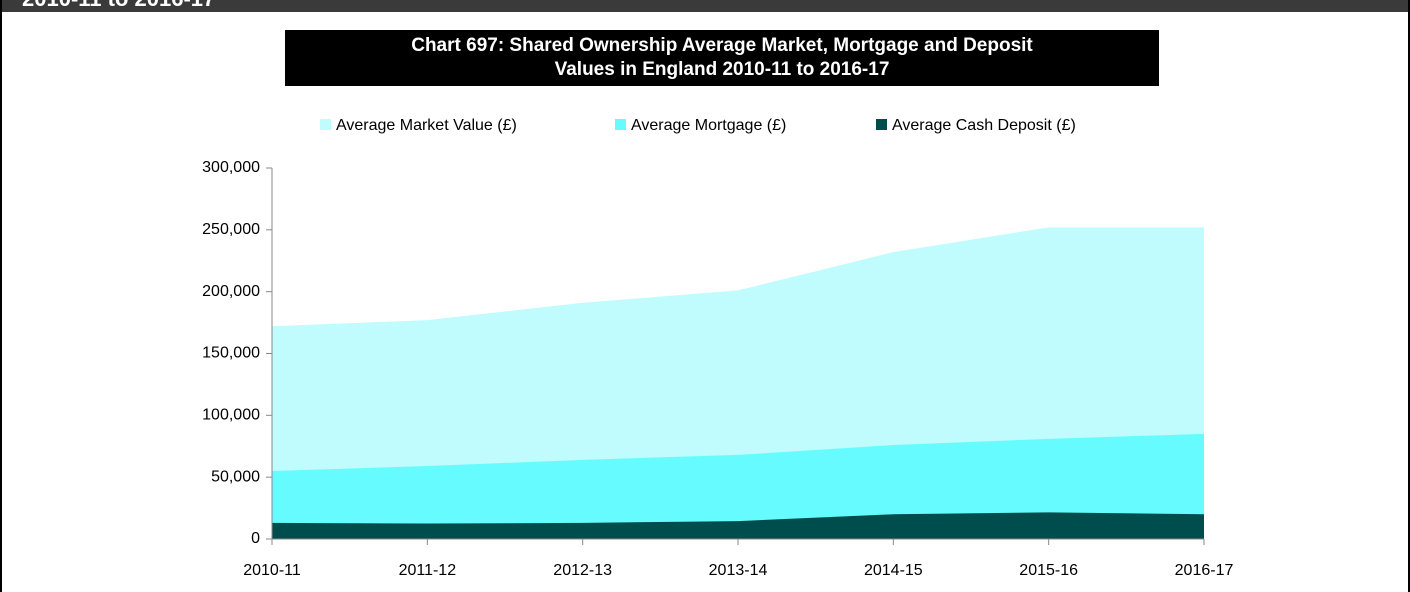 This screenshot has height=592, width=1410. What do you see at coordinates (722, 58) in the screenshot?
I see `title-box` at bounding box center [722, 58].